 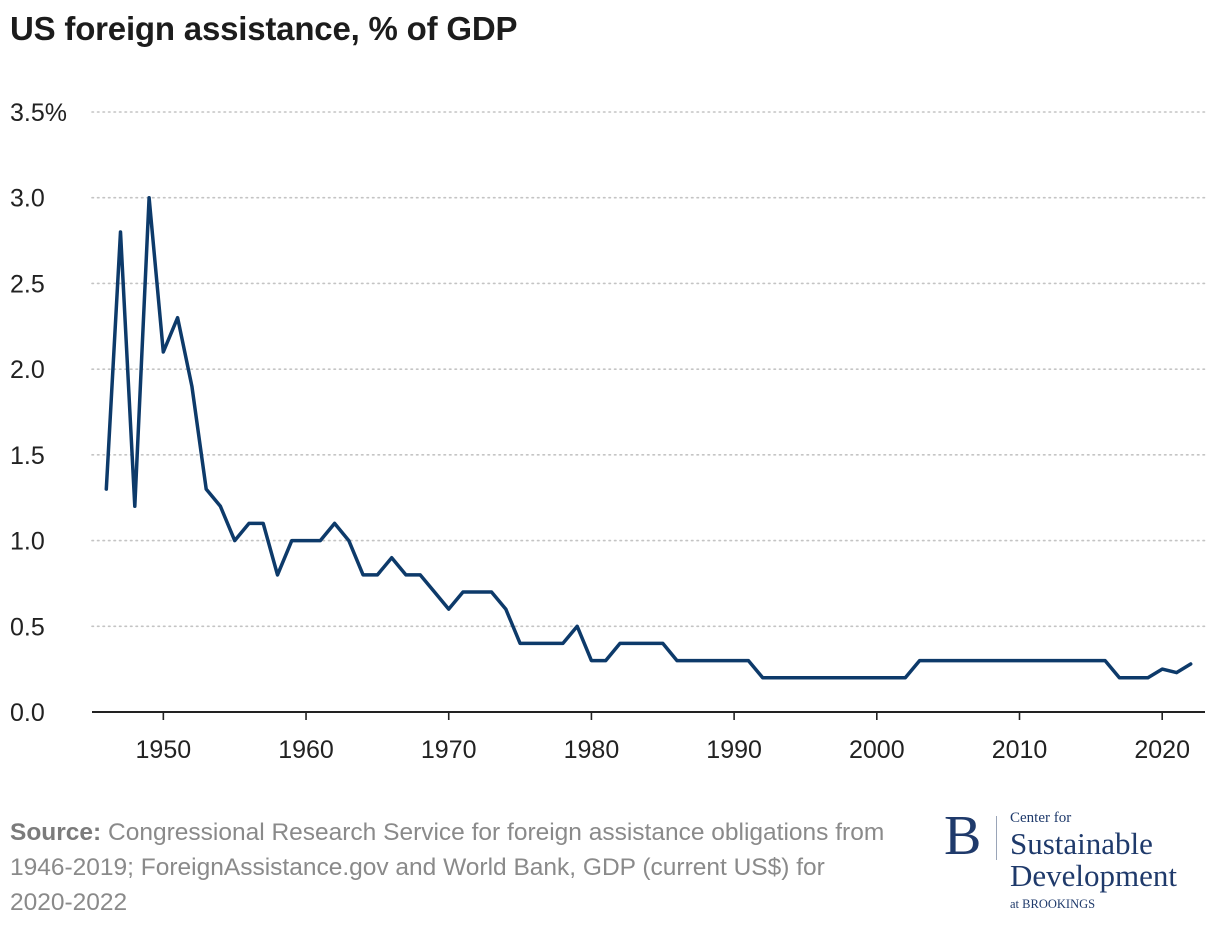 What do you see at coordinates (27, 370) in the screenshot?
I see `y-tick-label: 2.0` at bounding box center [27, 370].